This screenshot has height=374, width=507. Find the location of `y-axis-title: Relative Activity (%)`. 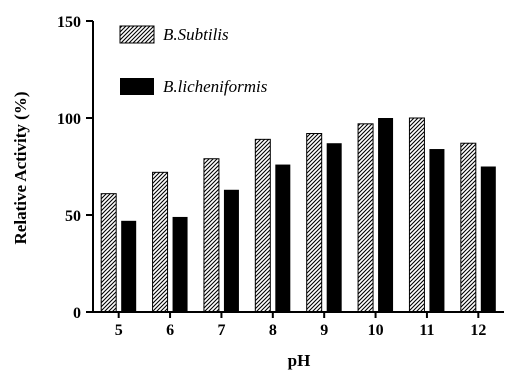

y-axis-title: Relative Activity (%) is located at coordinates (20, 168).